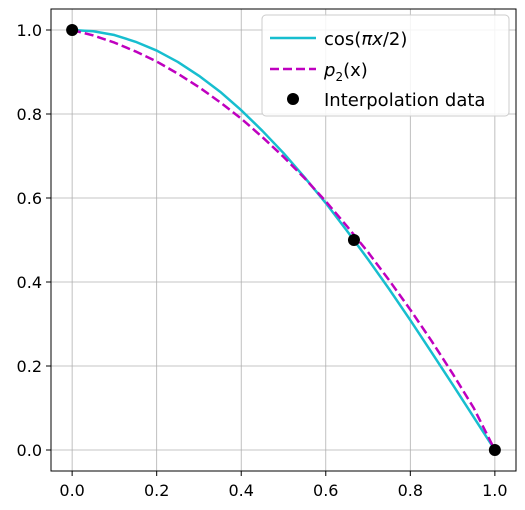 This screenshot has width=525, height=510. What do you see at coordinates (325, 490) in the screenshot?
I see `x-tick-label: 0.6` at bounding box center [325, 490].